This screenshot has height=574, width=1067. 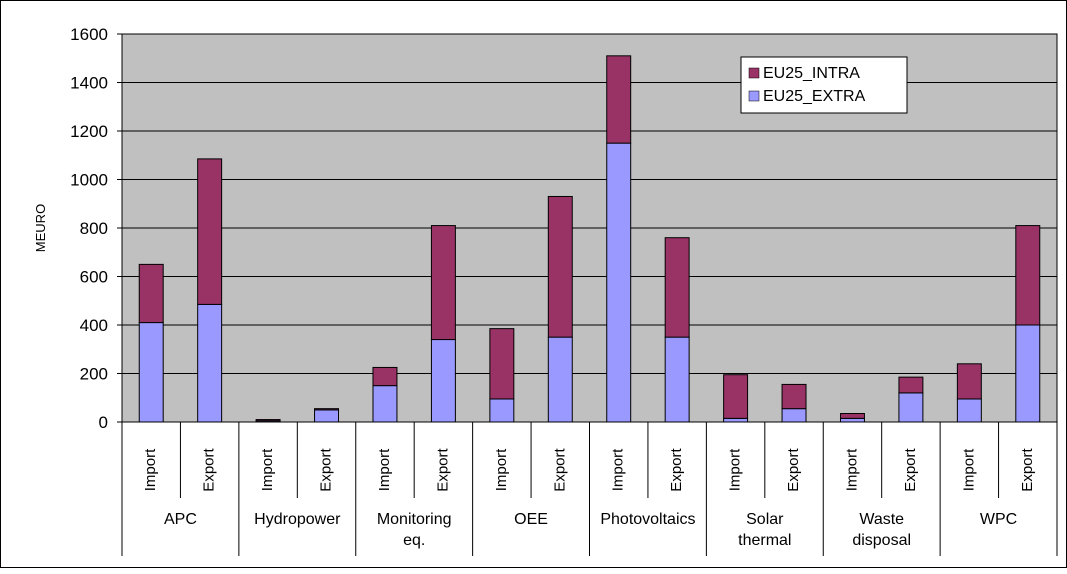 I want to click on y-tick-label: 0, so click(x=103, y=422).